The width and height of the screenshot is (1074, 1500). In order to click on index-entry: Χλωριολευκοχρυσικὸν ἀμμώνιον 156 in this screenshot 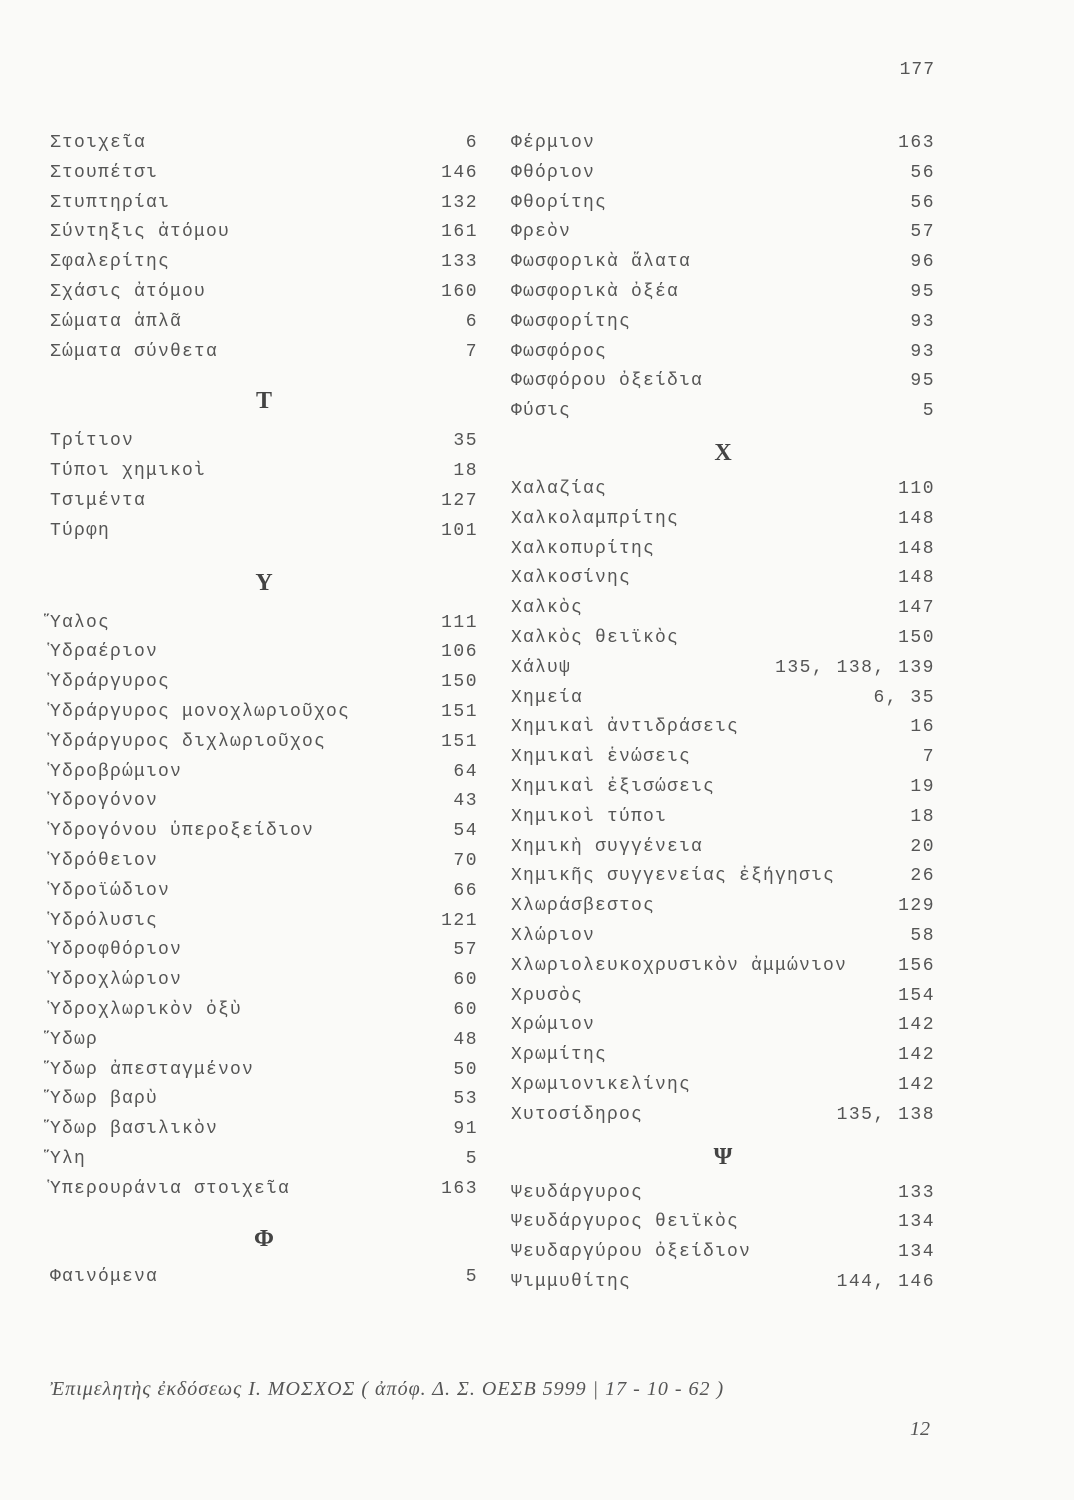, I will do `click(723, 967)`.